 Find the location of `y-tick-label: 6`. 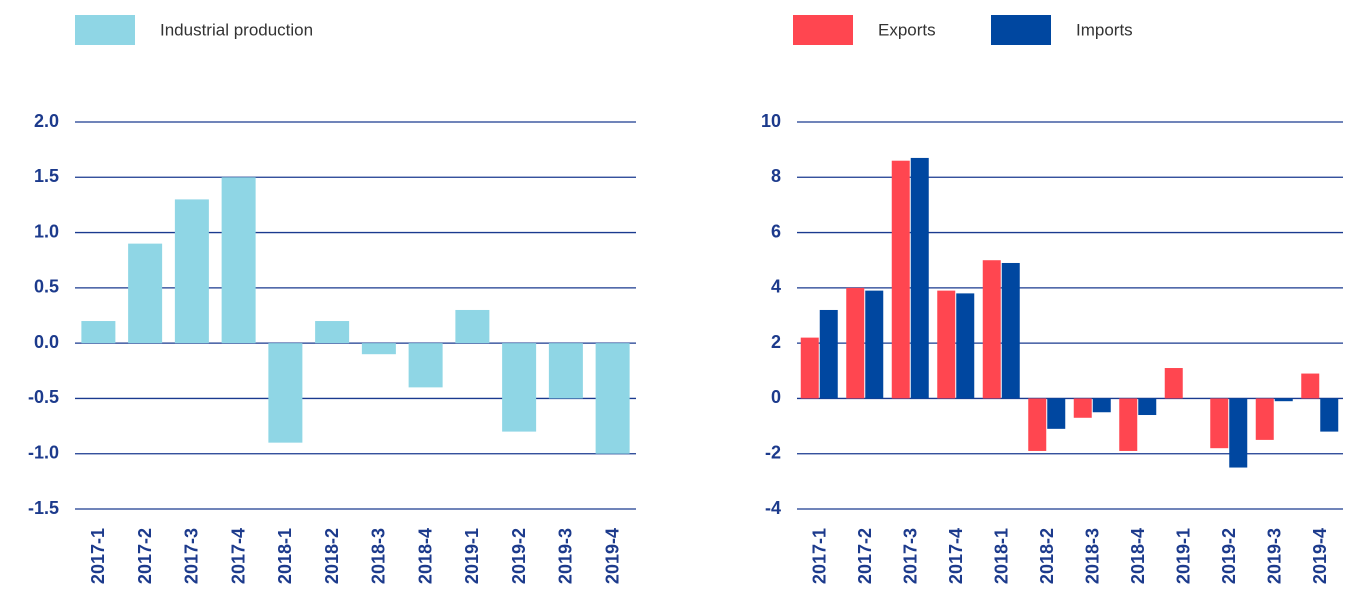

y-tick-label: 6 is located at coordinates (776, 231).